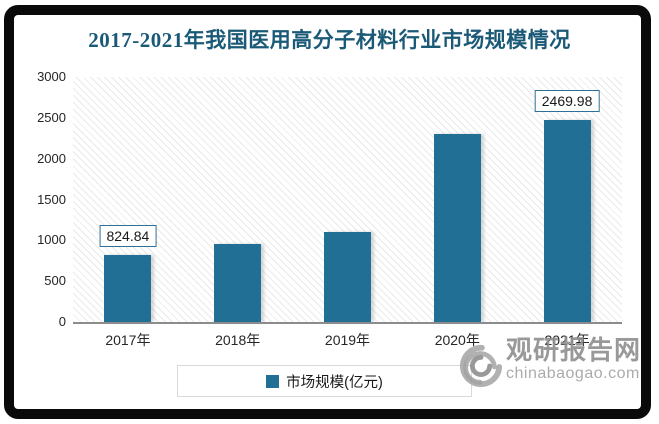 The width and height of the screenshot is (659, 424). I want to click on watermark-text: 观研报告网 chinabaogao.com, so click(573, 359).